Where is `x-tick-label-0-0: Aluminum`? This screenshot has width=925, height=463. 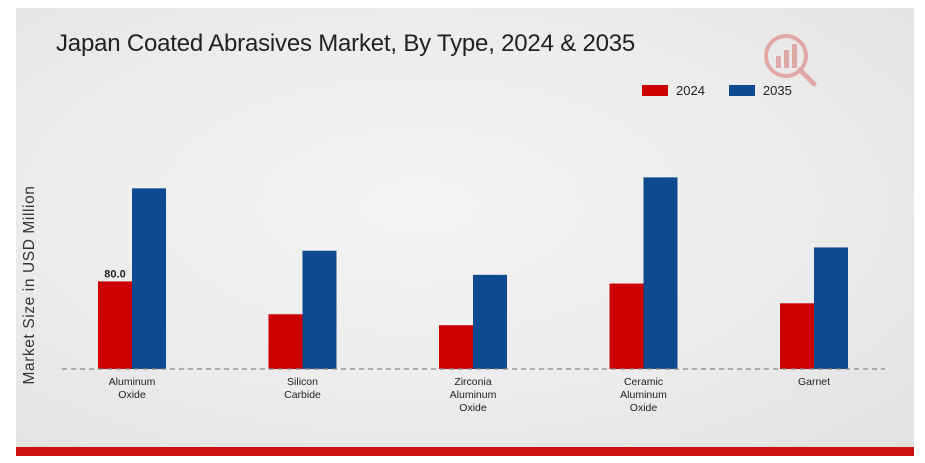
x-tick-label-0-0: Aluminum is located at coordinates (132, 382).